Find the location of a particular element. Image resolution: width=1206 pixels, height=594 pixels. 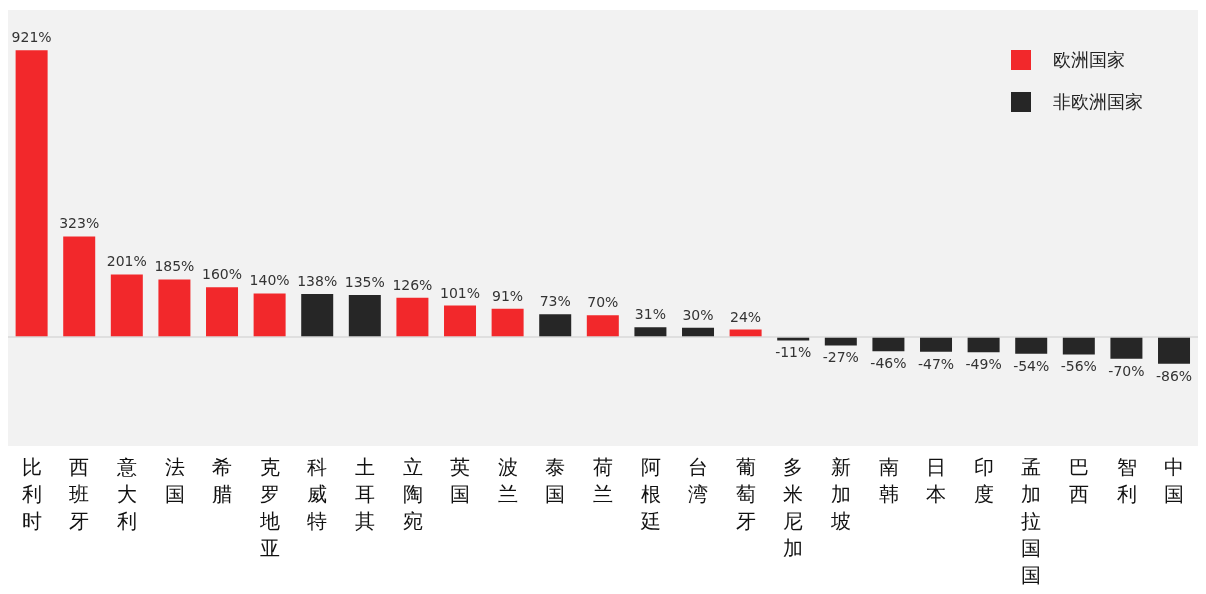

x-tick-label: 阿根廷 is located at coordinates (650, 494).